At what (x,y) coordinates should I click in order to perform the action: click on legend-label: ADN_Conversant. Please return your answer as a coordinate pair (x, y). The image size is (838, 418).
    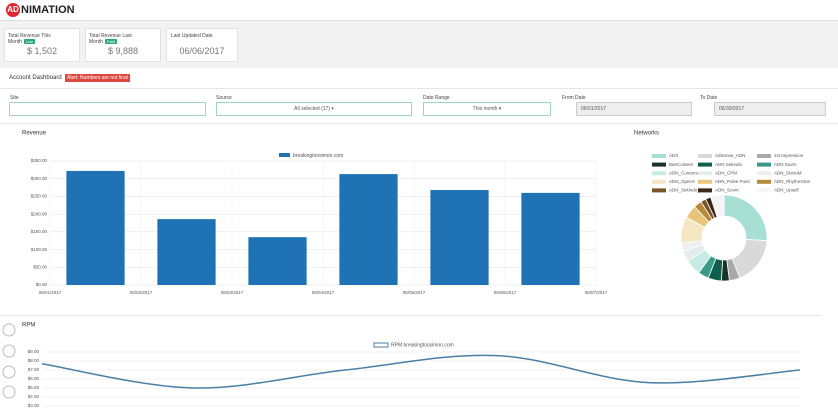
    Looking at the image, I should click on (687, 172).